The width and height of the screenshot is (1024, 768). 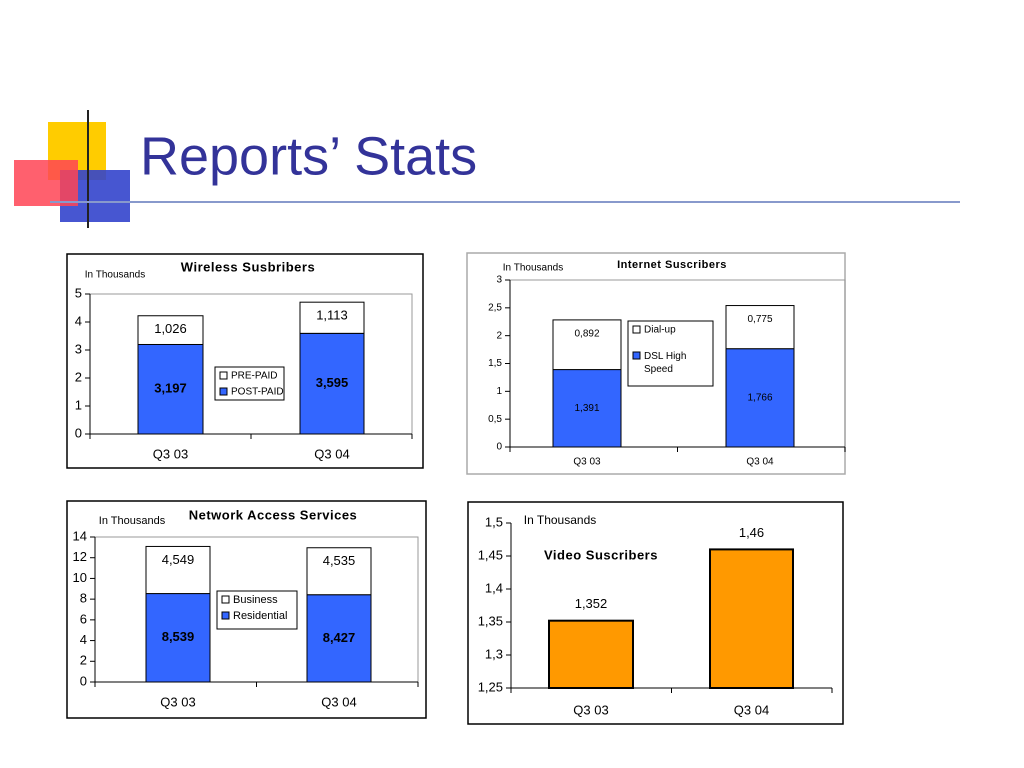 What do you see at coordinates (46, 183) in the screenshot?
I see `deco-red` at bounding box center [46, 183].